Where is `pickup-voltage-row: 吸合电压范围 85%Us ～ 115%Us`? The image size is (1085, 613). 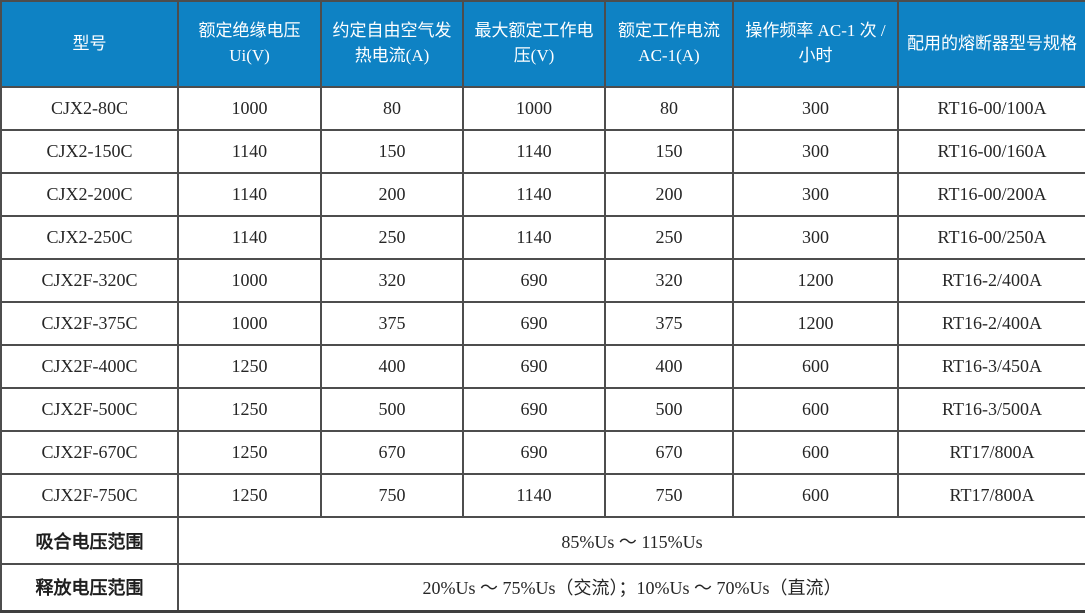
pickup-voltage-row: 吸合电压范围 85%Us ～ 115%Us is located at coordinates (542, 540).